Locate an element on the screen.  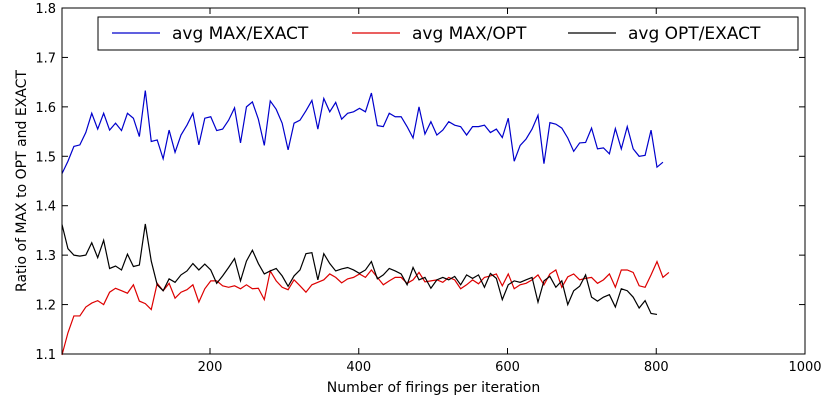
x-tick-label: 200 is located at coordinates (210, 367).